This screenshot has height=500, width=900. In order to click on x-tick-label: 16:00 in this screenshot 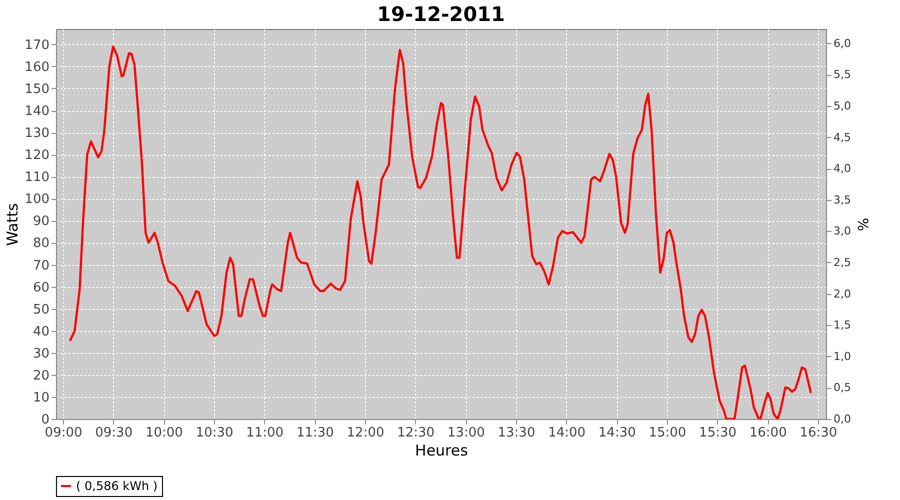, I will do `click(768, 433)`.